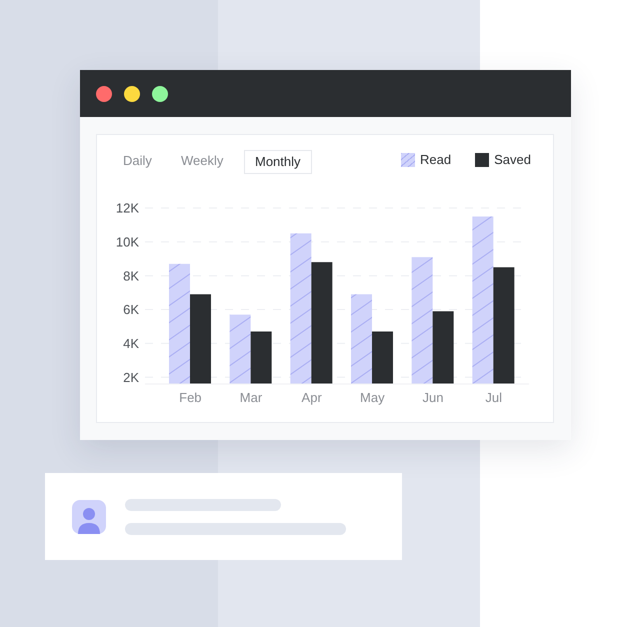 This screenshot has width=627, height=627. I want to click on y-tick-label: 6K, so click(131, 310).